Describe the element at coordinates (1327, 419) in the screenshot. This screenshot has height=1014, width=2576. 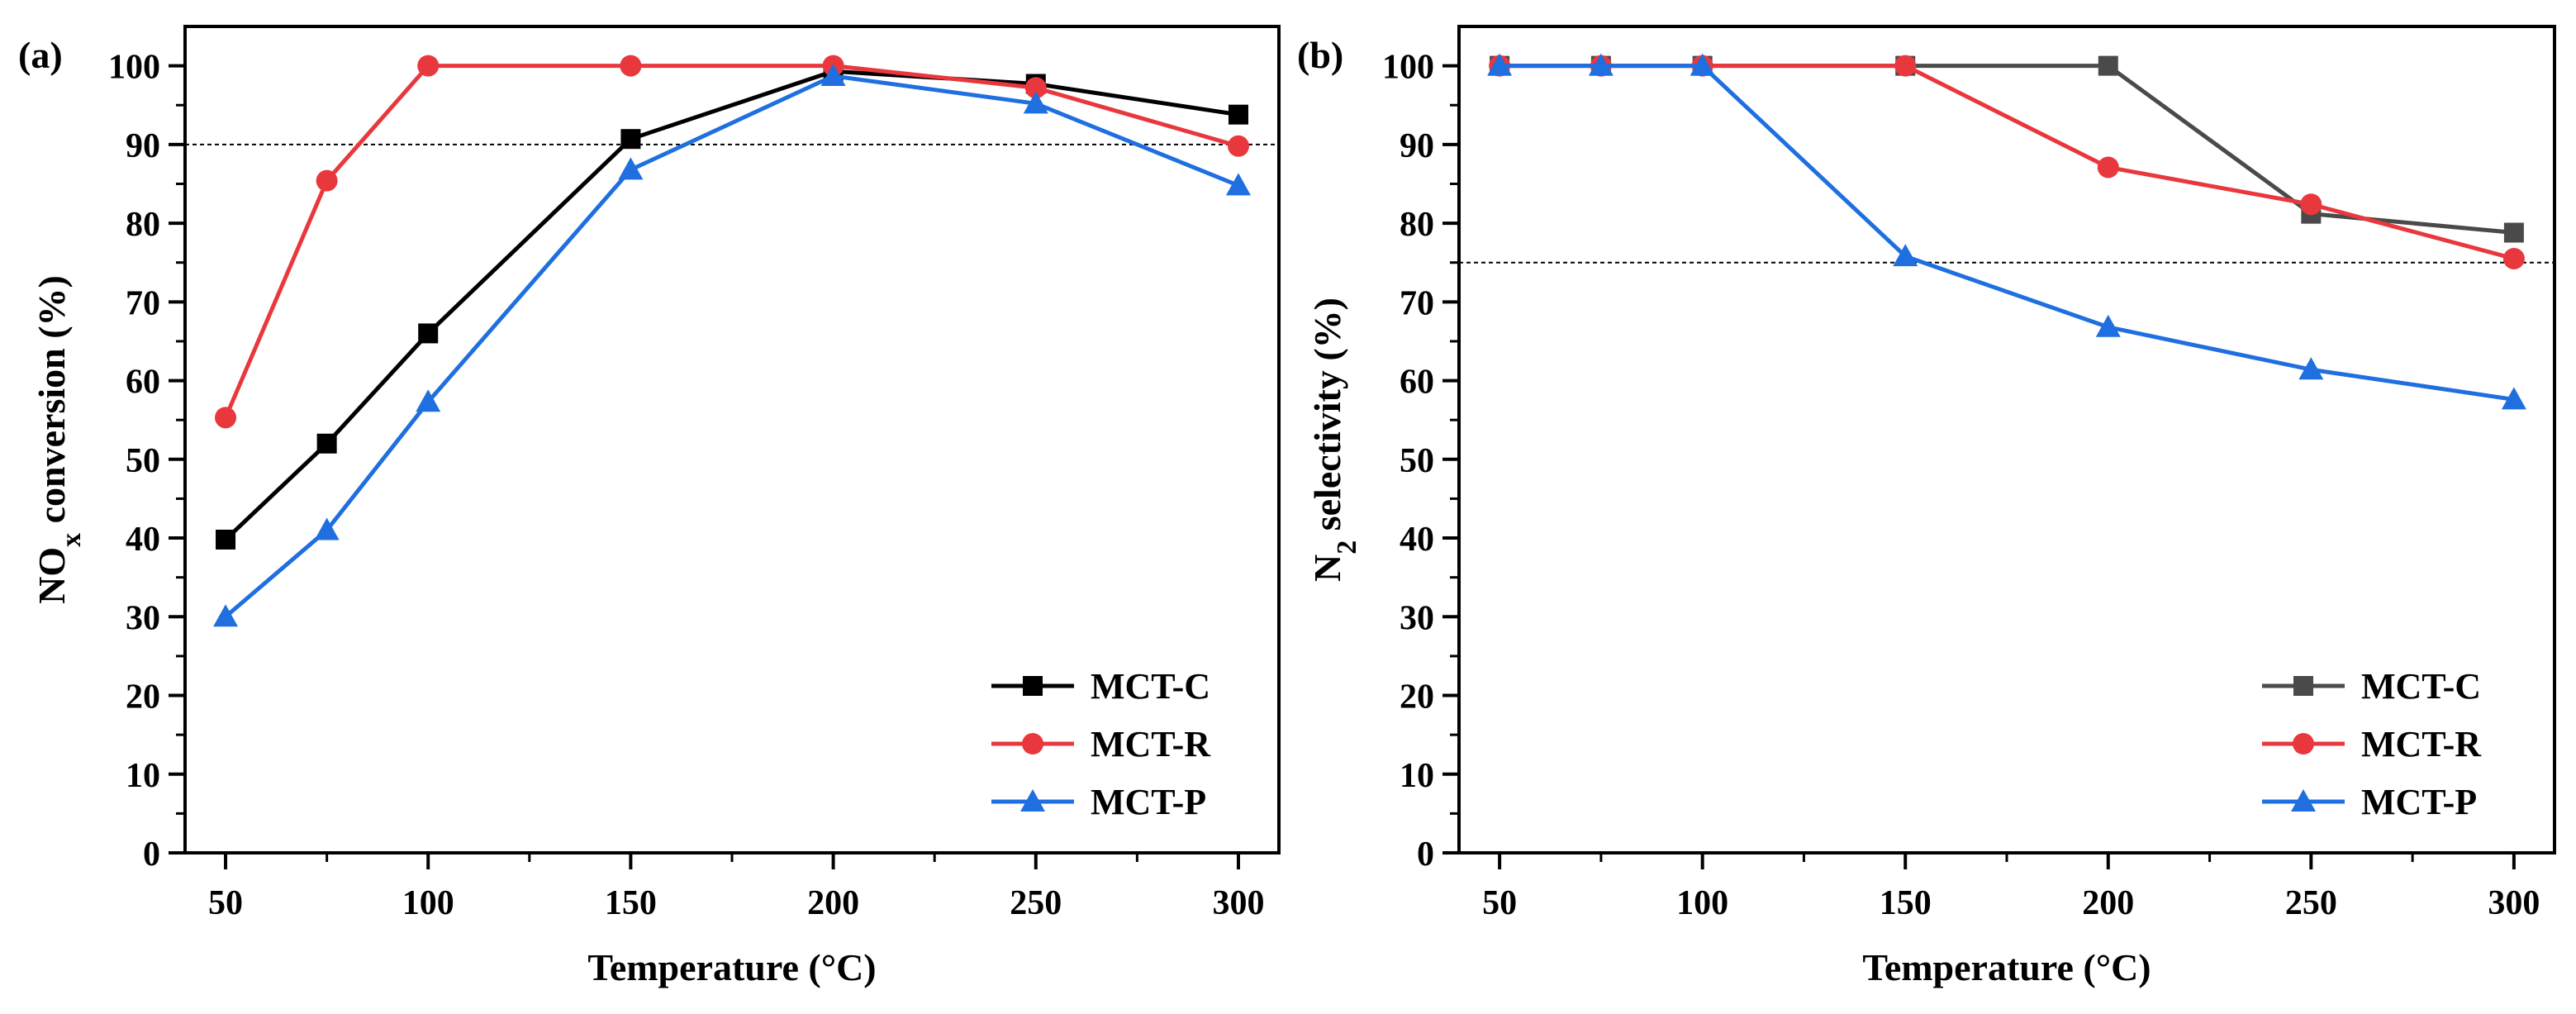
I see `y-axis-title-suffix: selectivity (%)` at that location.